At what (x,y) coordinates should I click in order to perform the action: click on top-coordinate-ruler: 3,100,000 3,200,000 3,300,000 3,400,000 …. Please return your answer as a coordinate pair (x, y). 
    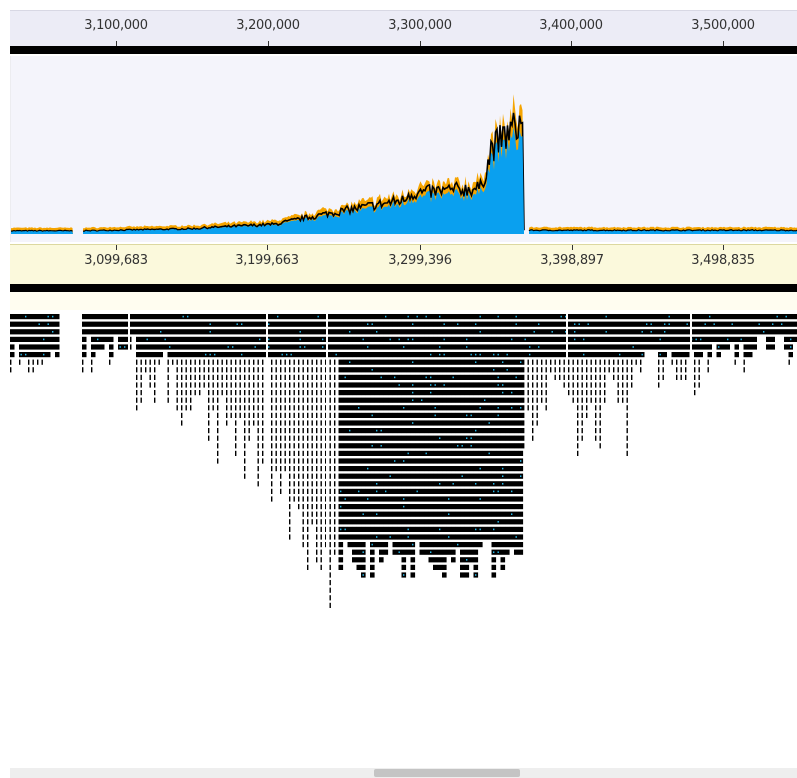
    Looking at the image, I should click on (403, 28).